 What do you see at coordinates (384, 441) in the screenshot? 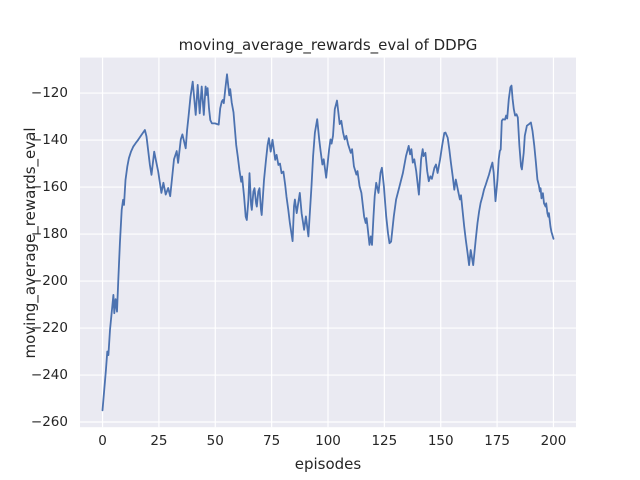
I see `x-tick-label: 125` at bounding box center [384, 441].